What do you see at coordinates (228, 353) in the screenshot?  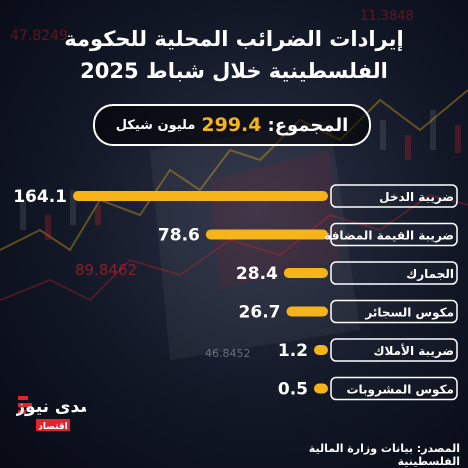 I see `background-number: 46.8452` at bounding box center [228, 353].